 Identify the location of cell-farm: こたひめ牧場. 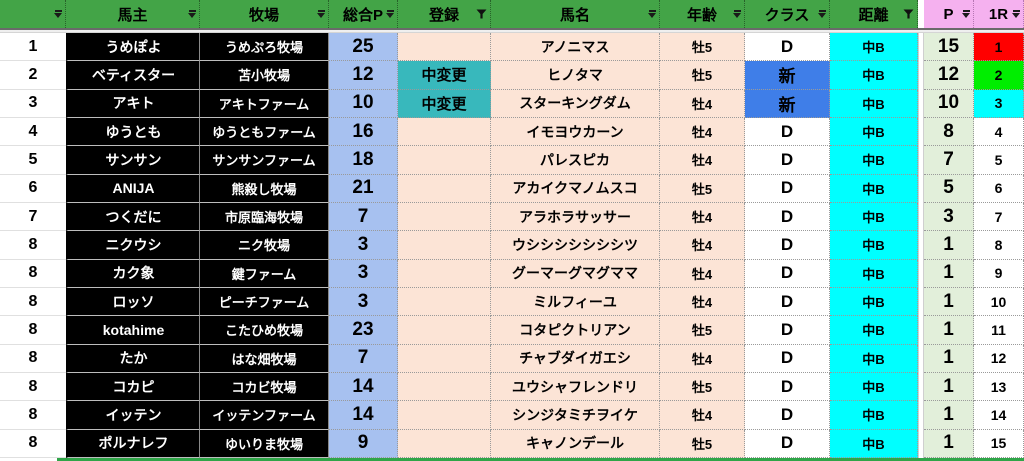
(264, 330).